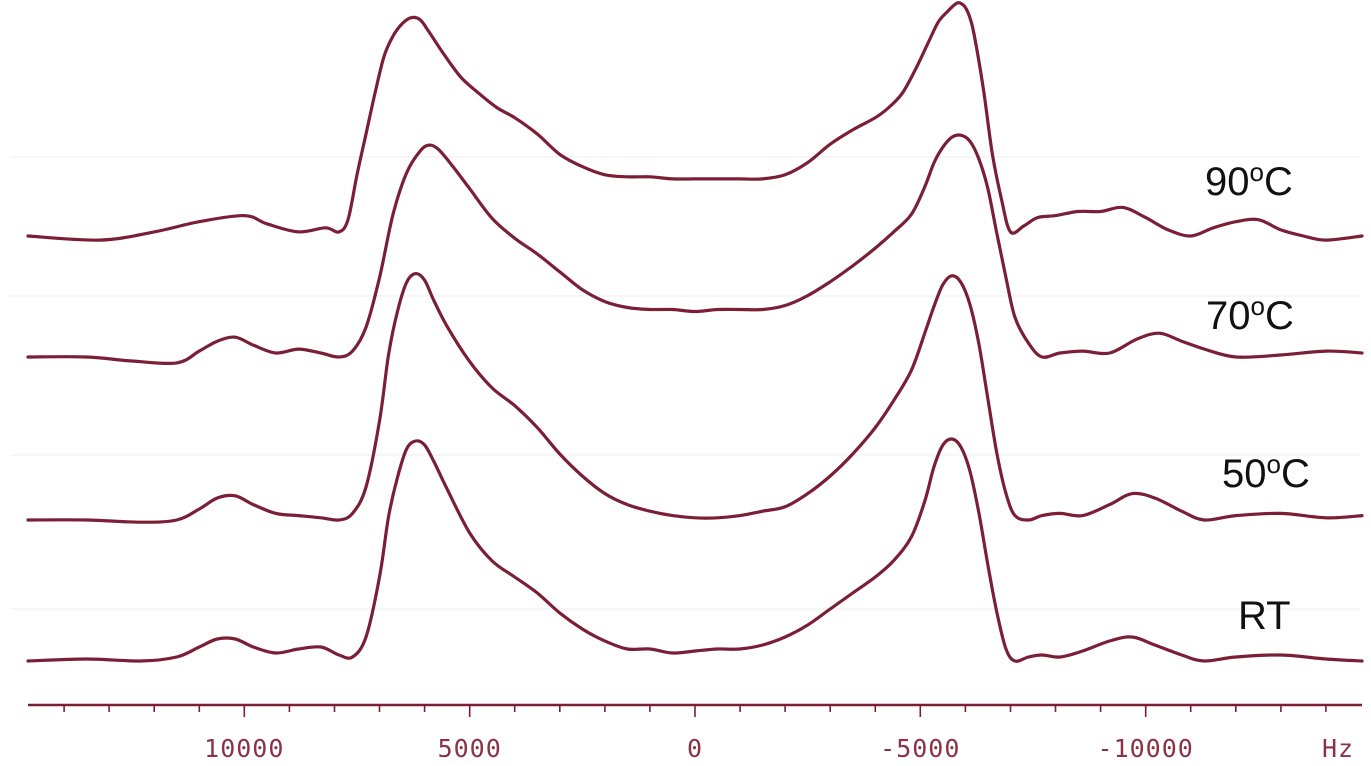  What do you see at coordinates (695, 748) in the screenshot?
I see `x-tick-label: 0` at bounding box center [695, 748].